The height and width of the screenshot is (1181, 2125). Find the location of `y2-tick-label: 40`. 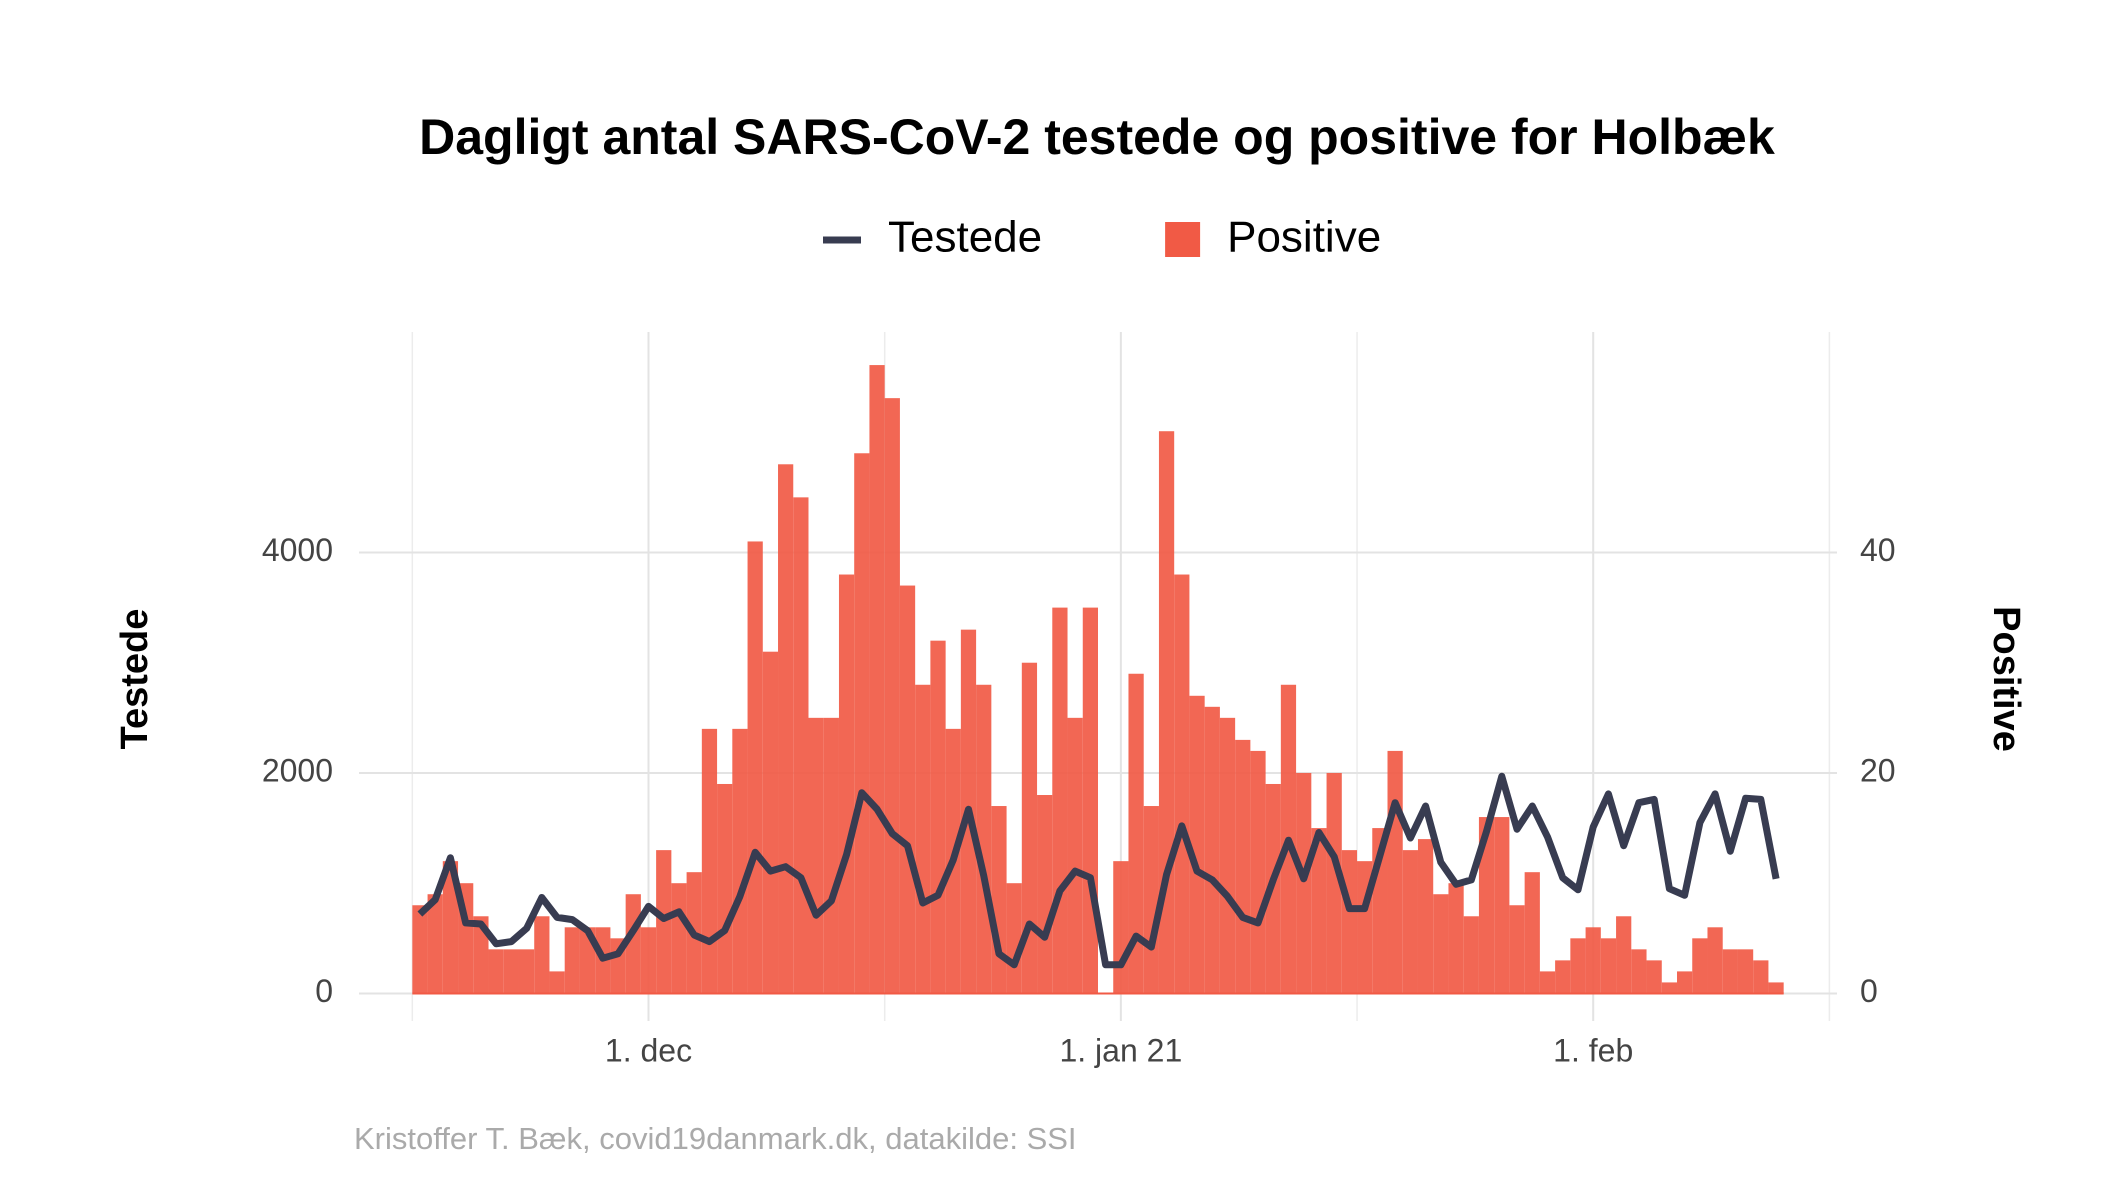

y2-tick-label: 40 is located at coordinates (1878, 550).